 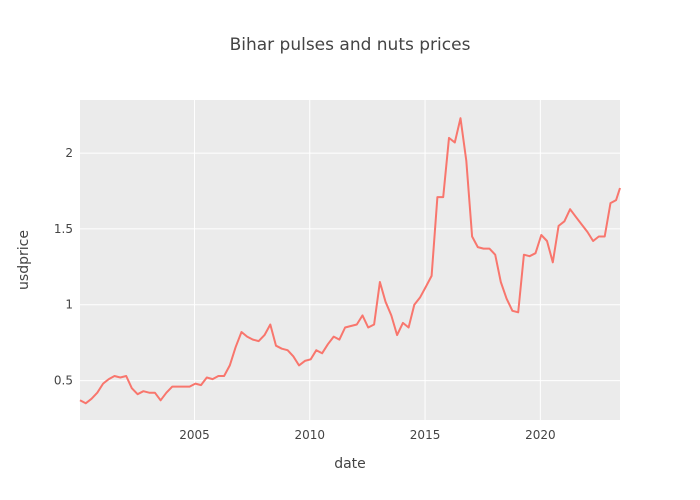 I want to click on y-tick-label: 2, so click(x=69, y=153).